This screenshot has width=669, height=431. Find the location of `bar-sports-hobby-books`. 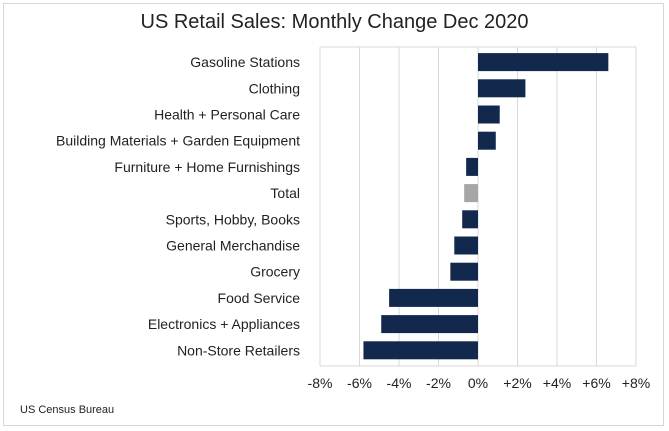

bar-sports-hobby-books is located at coordinates (470, 219).